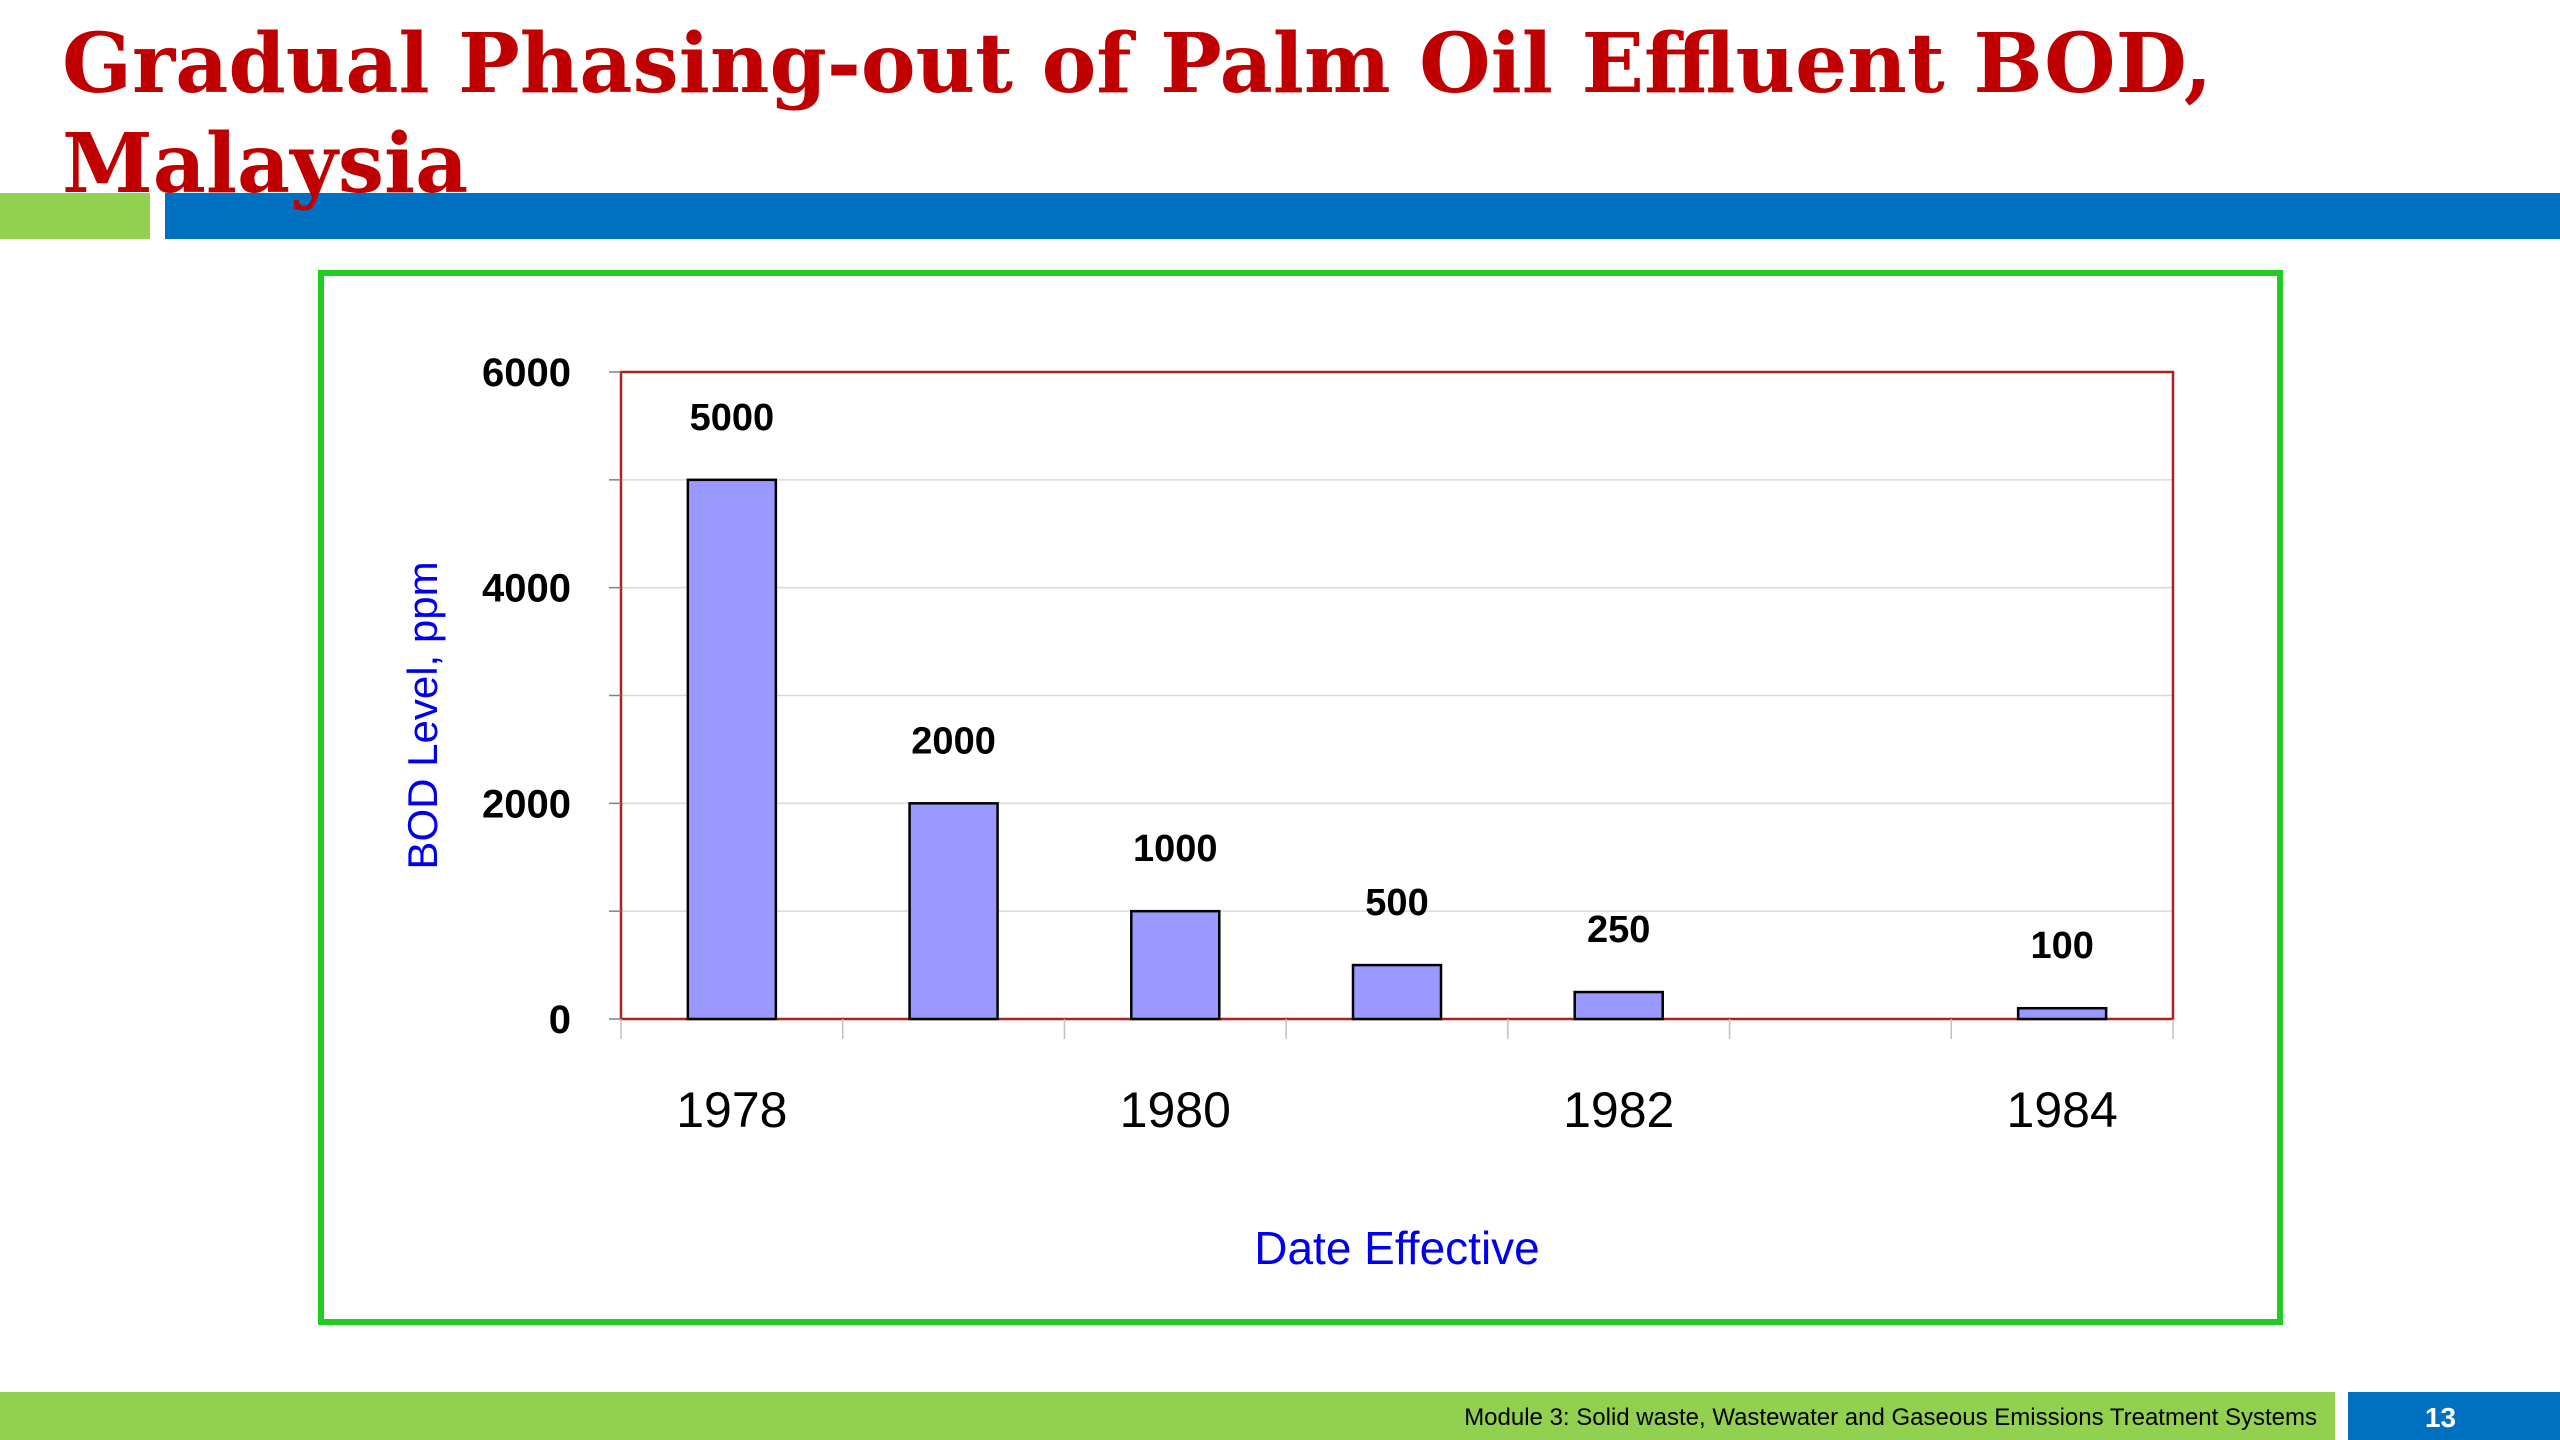  Describe the element at coordinates (2062, 1110) in the screenshot. I see `x-tick-label: 1984` at that location.